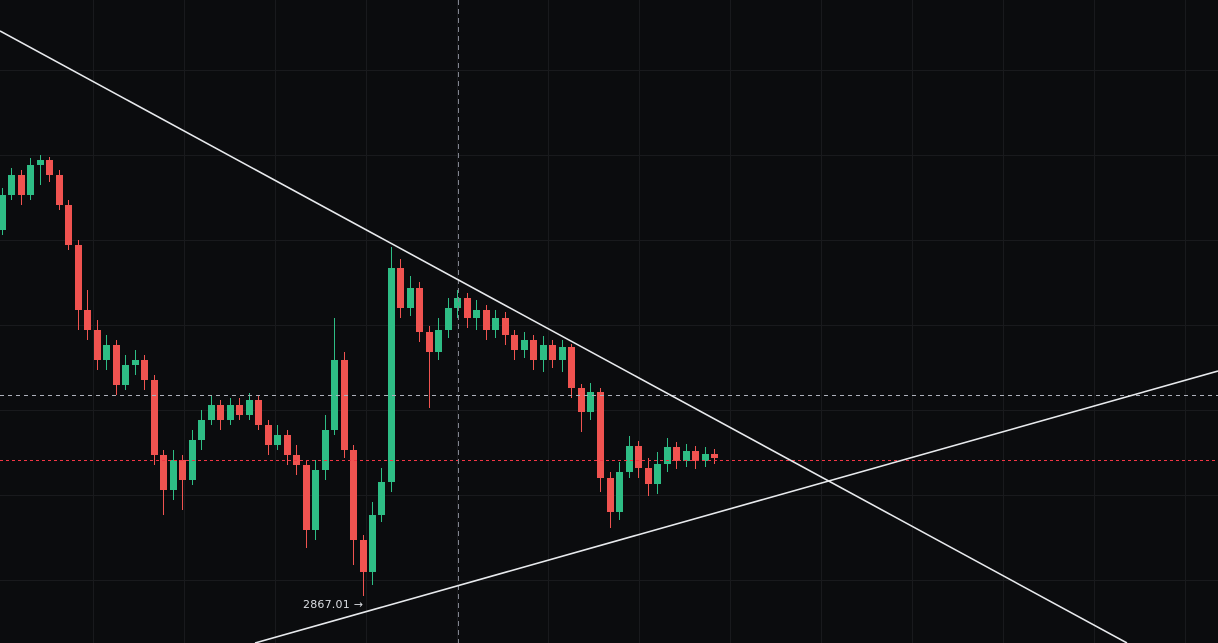 This screenshot has height=643, width=1218. I want to click on price-annotation-value: 2867.01, so click(326, 604).